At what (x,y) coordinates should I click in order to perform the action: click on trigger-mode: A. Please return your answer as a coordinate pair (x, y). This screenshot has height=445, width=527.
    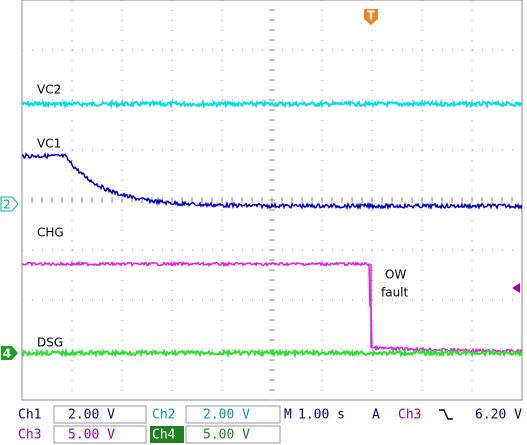
    Looking at the image, I should click on (376, 415).